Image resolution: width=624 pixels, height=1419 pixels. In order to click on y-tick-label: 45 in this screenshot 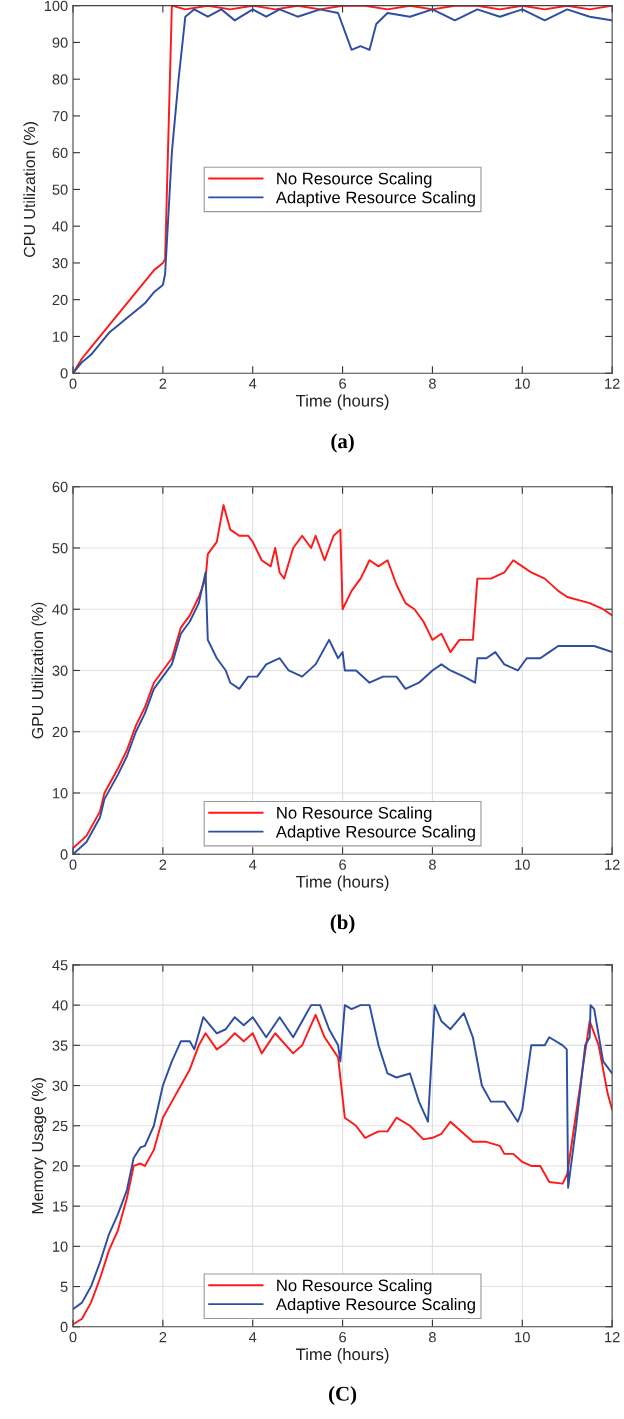, I will do `click(60, 965)`.